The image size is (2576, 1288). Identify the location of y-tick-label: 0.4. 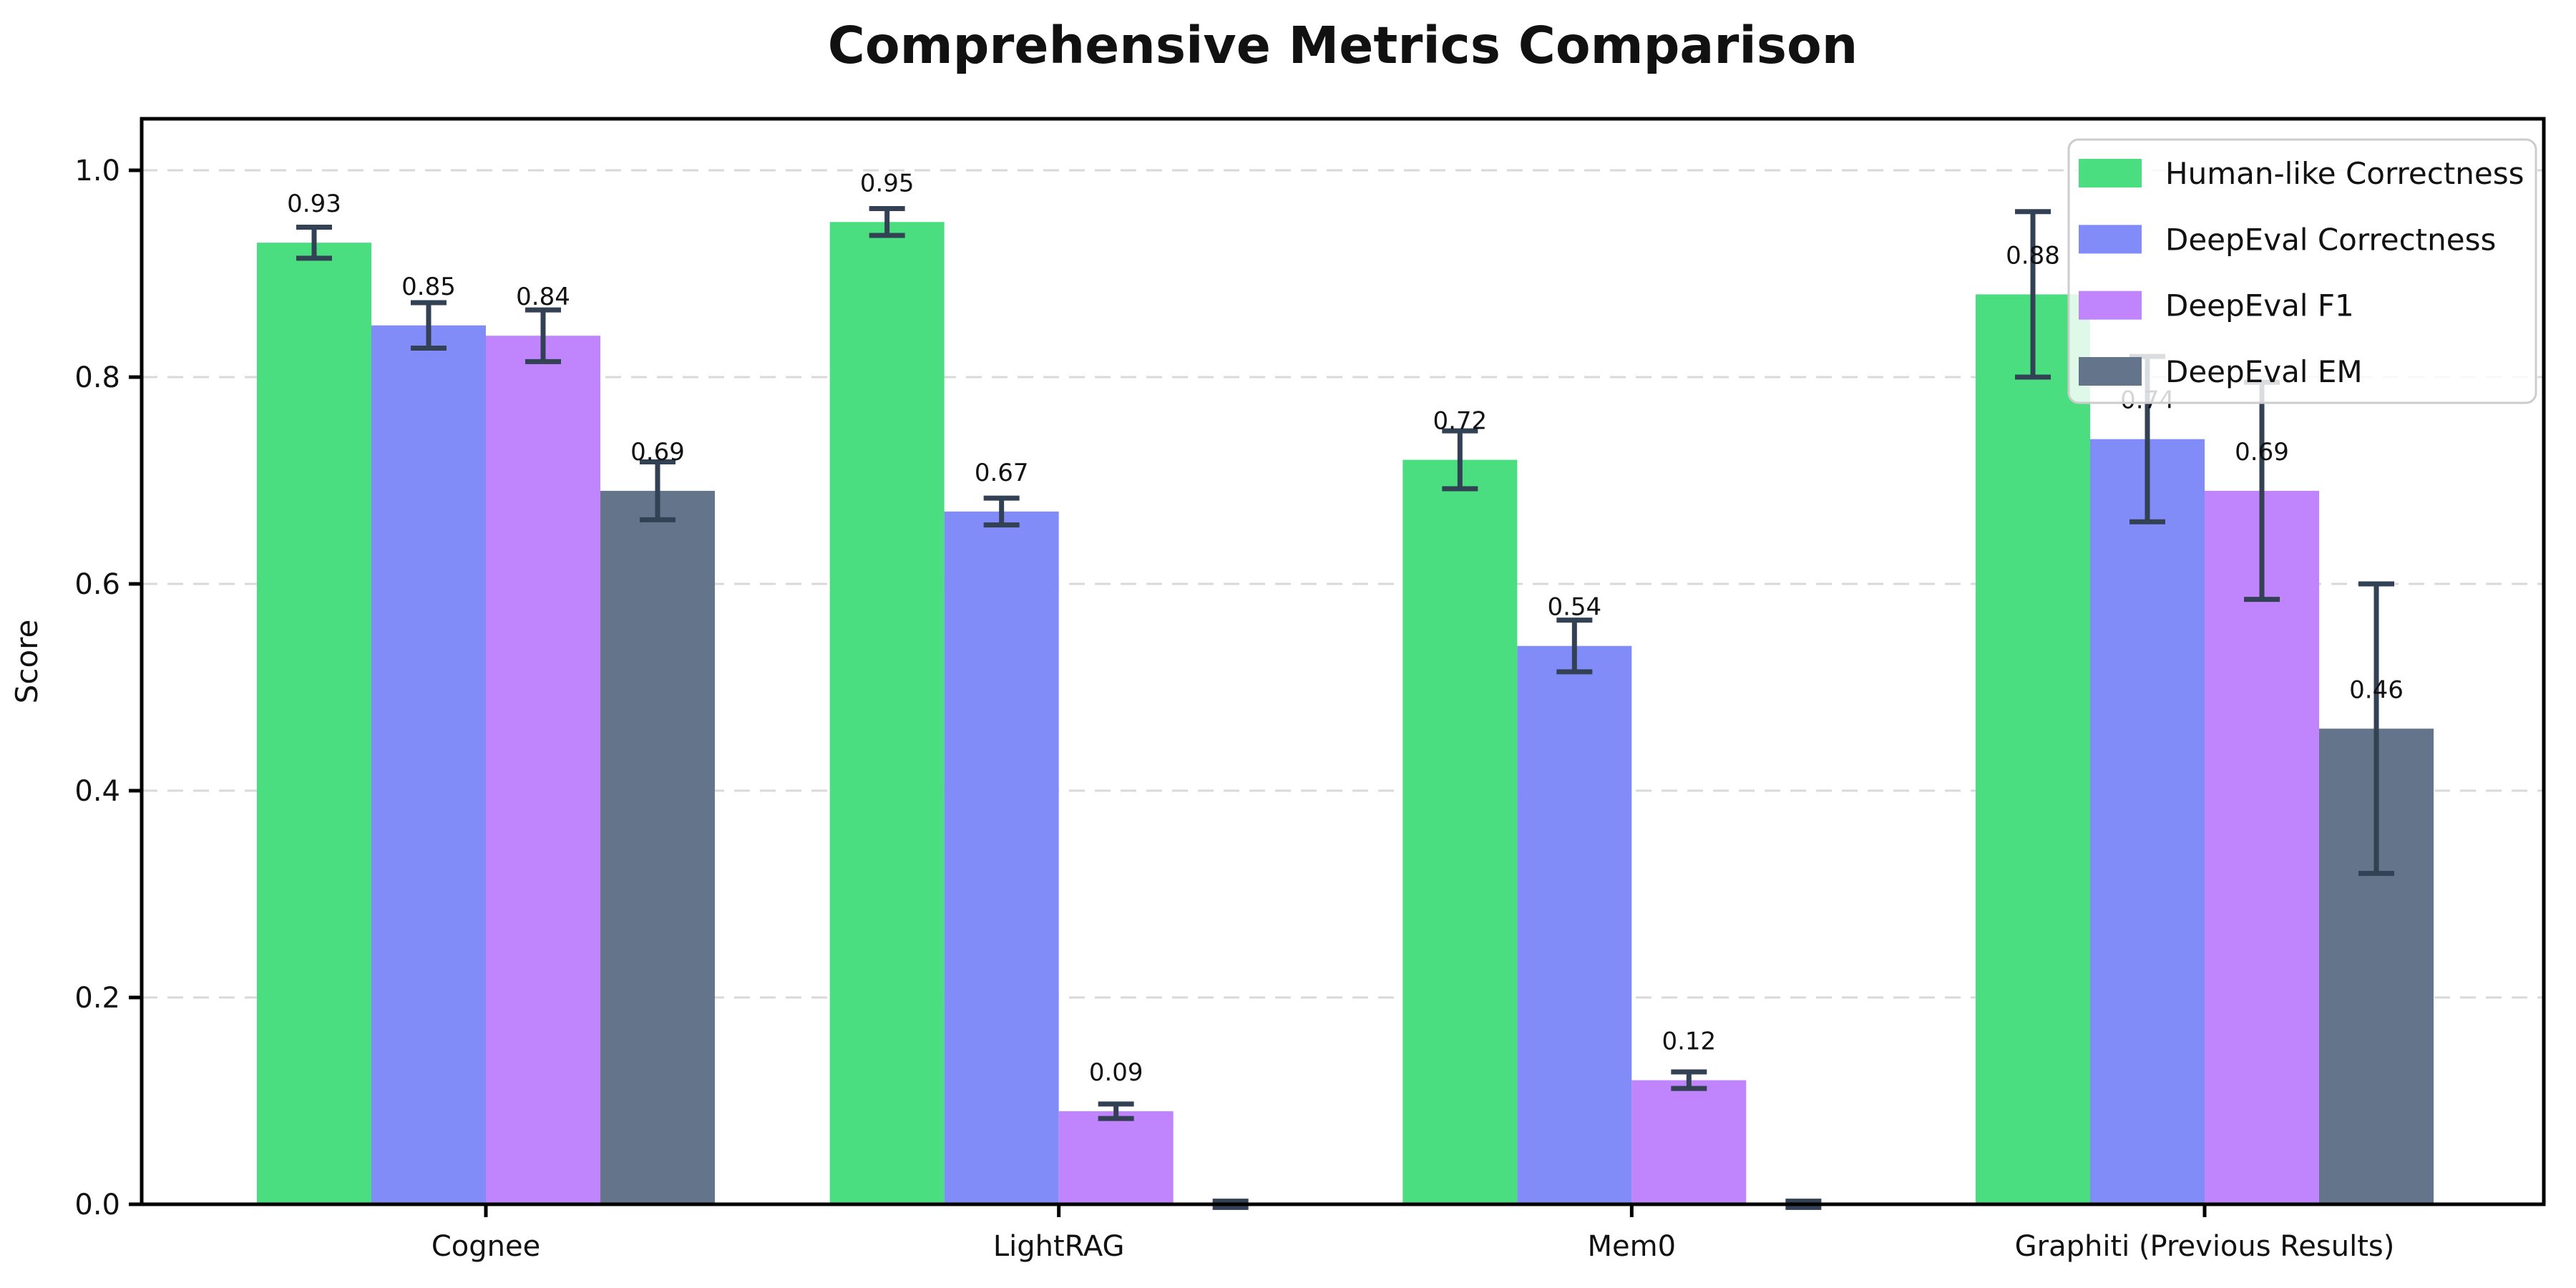
(97, 791).